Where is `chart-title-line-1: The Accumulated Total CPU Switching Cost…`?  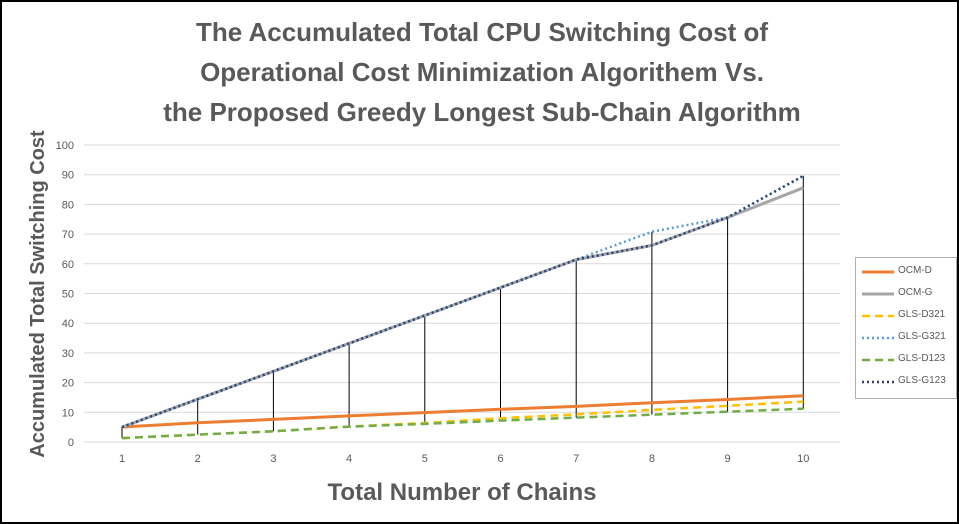
chart-title-line-1: The Accumulated Total CPU Switching Cost… is located at coordinates (482, 32).